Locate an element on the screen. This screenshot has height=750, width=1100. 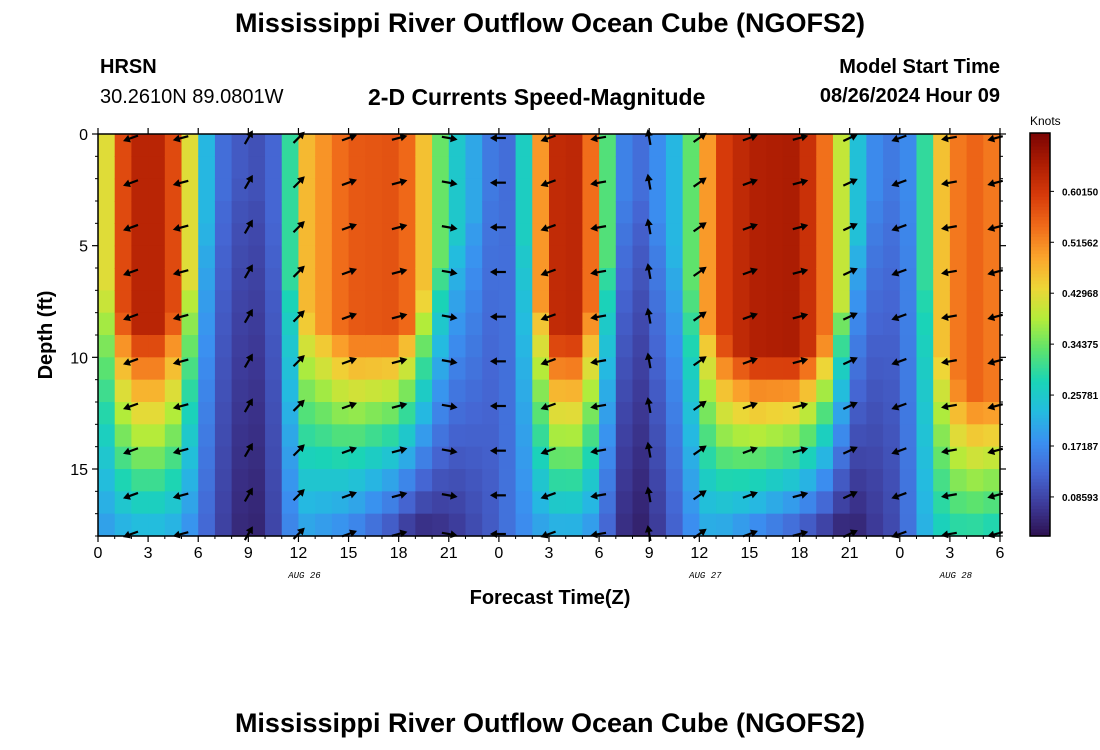
day-label: AUG 28 is located at coordinates (956, 576).